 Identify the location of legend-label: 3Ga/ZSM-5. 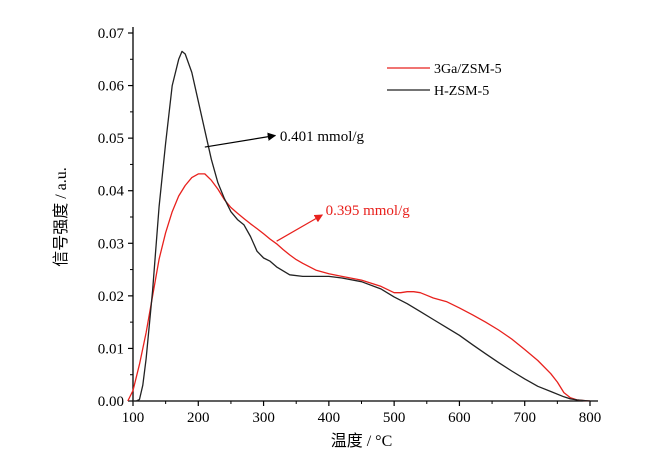
(468, 69).